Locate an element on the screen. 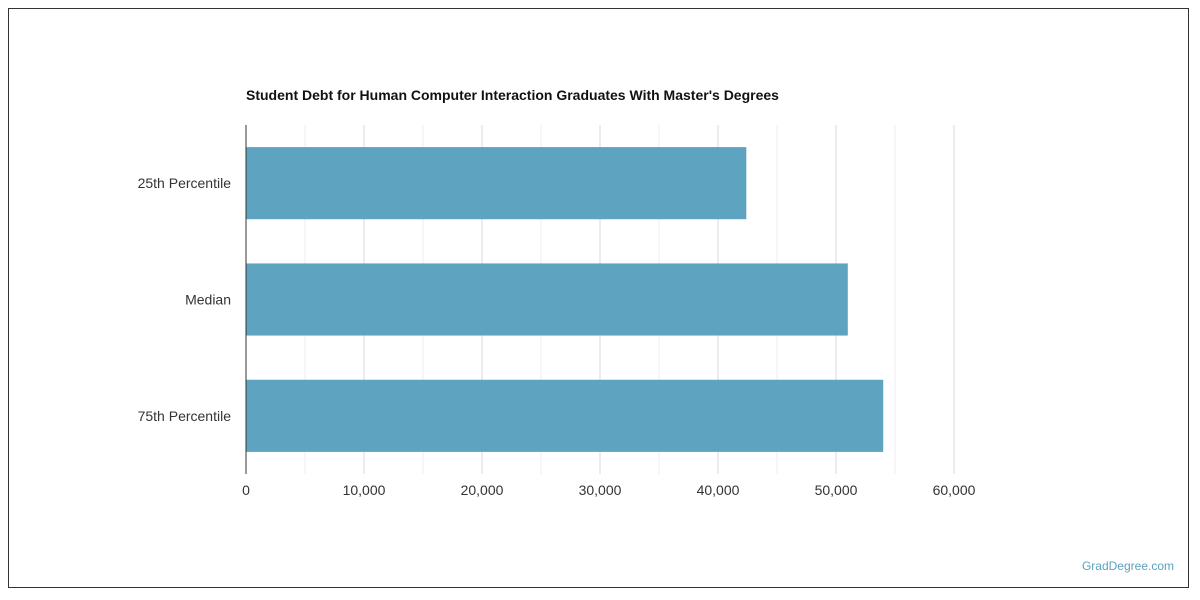 The image size is (1200, 600). x-tick-label: 10,000 is located at coordinates (364, 490).